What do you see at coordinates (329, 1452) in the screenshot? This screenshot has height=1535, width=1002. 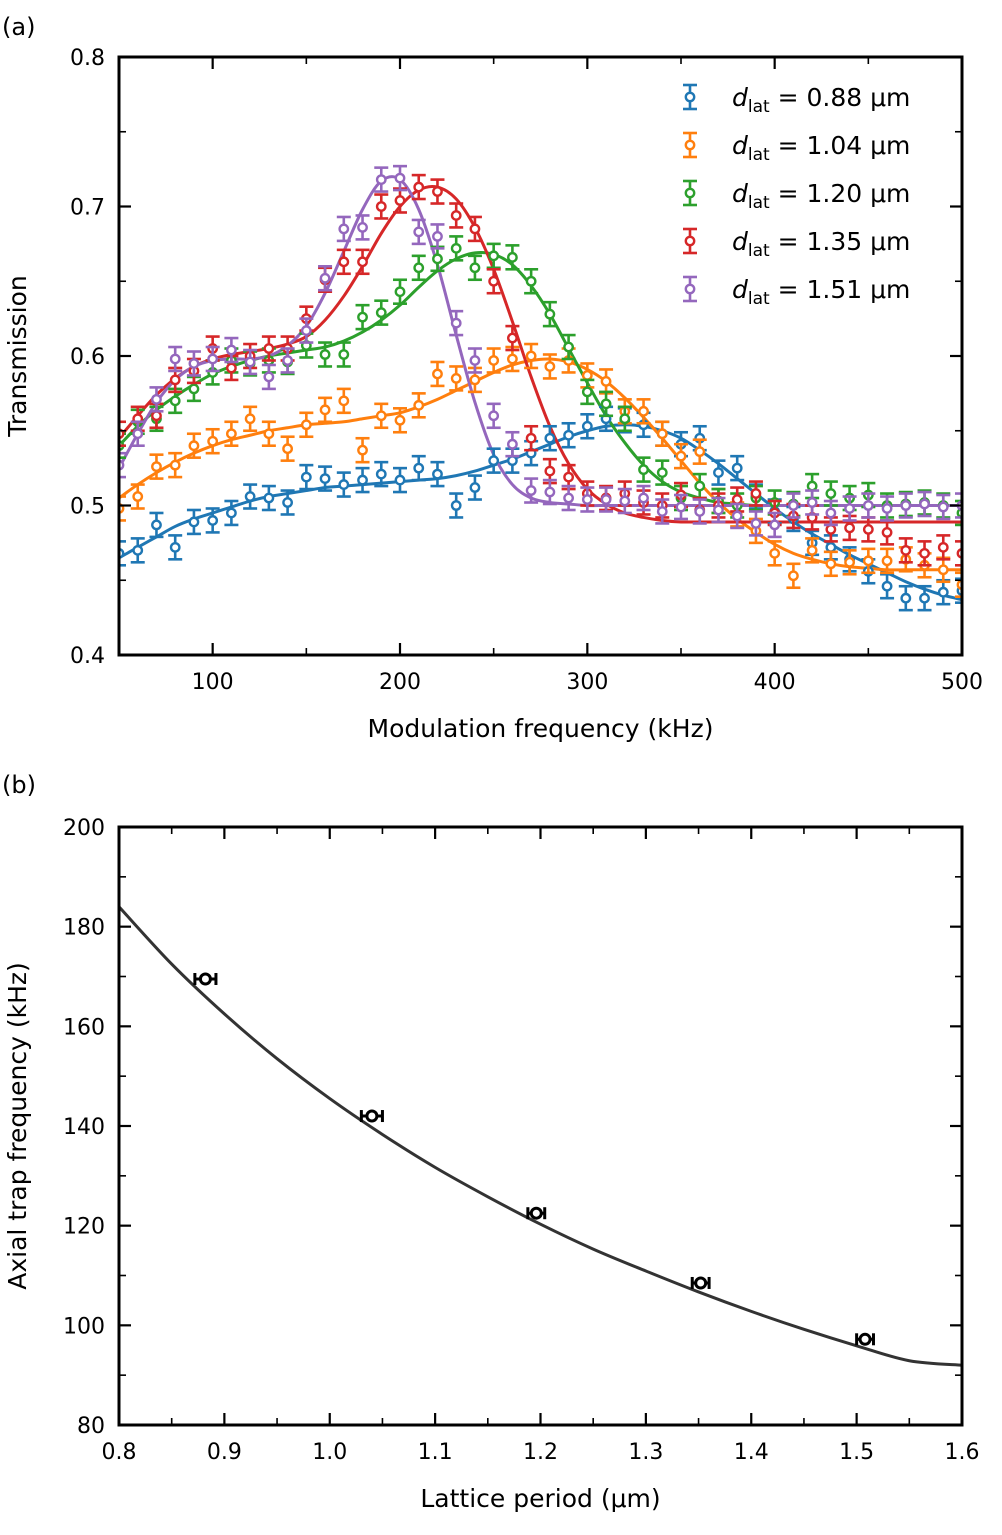 I see `x-tick-label: 1.0` at bounding box center [329, 1452].